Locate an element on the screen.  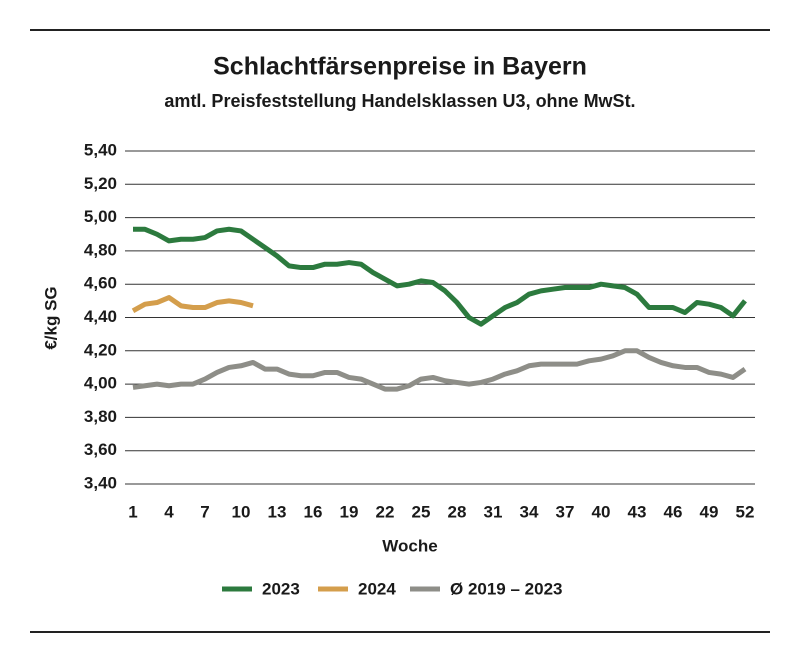
x-tick-label: 34 is located at coordinates (529, 511).